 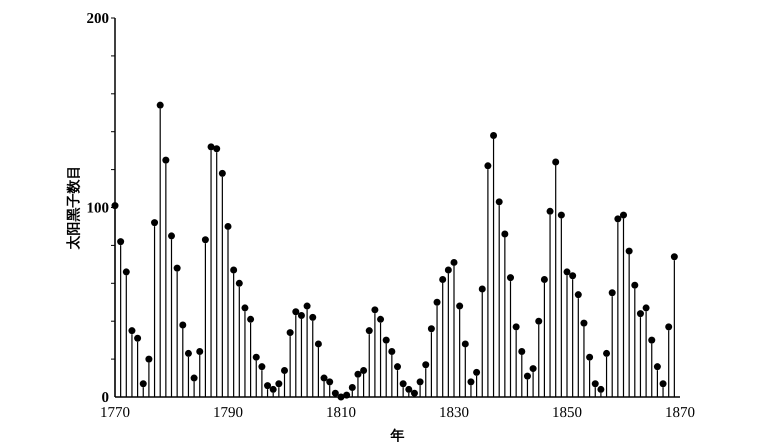 What do you see at coordinates (105, 398) in the screenshot?
I see `y-tick-label: 0` at bounding box center [105, 398].